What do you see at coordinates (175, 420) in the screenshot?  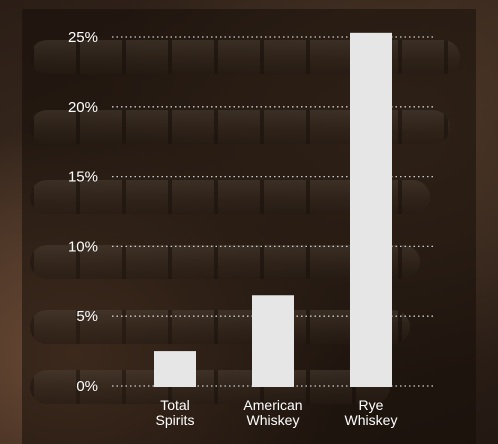 I see `x-category-label: Spirits` at bounding box center [175, 420].